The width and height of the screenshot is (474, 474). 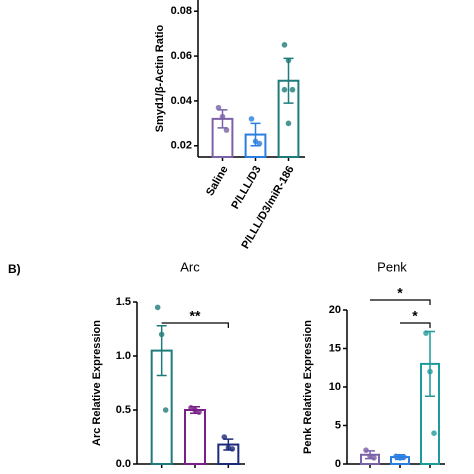 I want to click on y-tick-label: 1.0, so click(x=123, y=356).